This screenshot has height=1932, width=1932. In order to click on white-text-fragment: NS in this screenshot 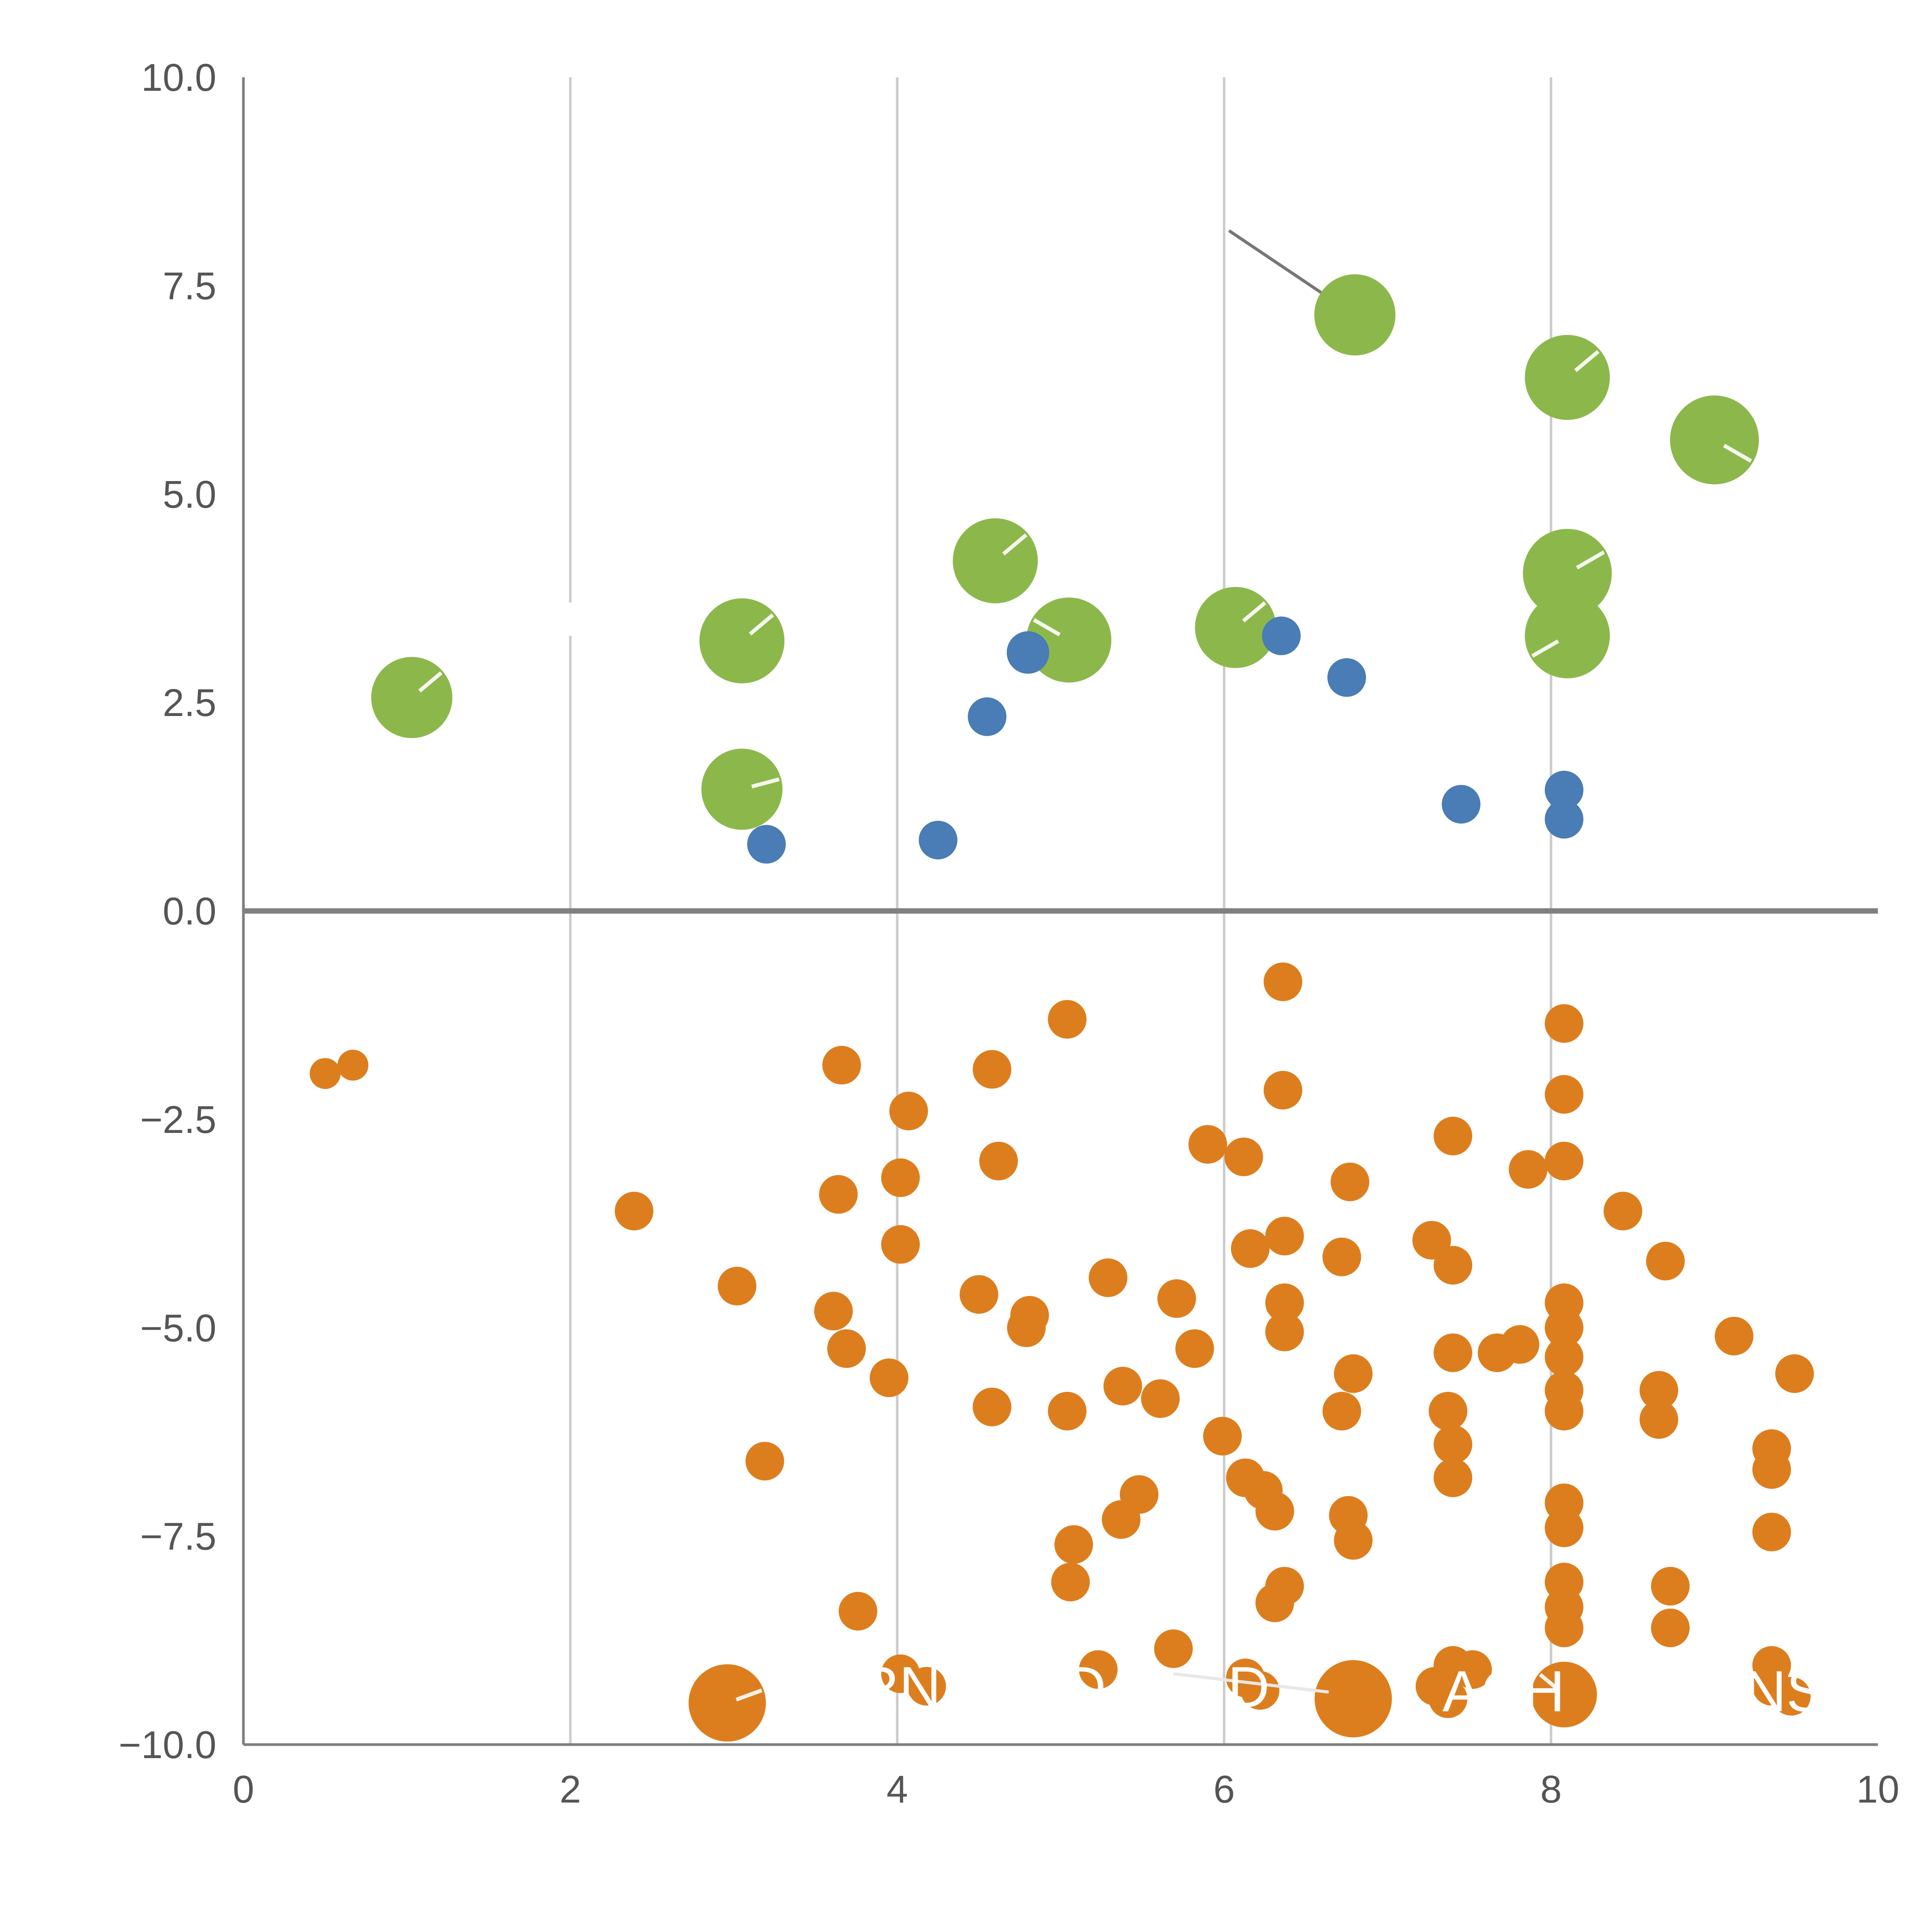, I will do `click(1785, 1692)`.